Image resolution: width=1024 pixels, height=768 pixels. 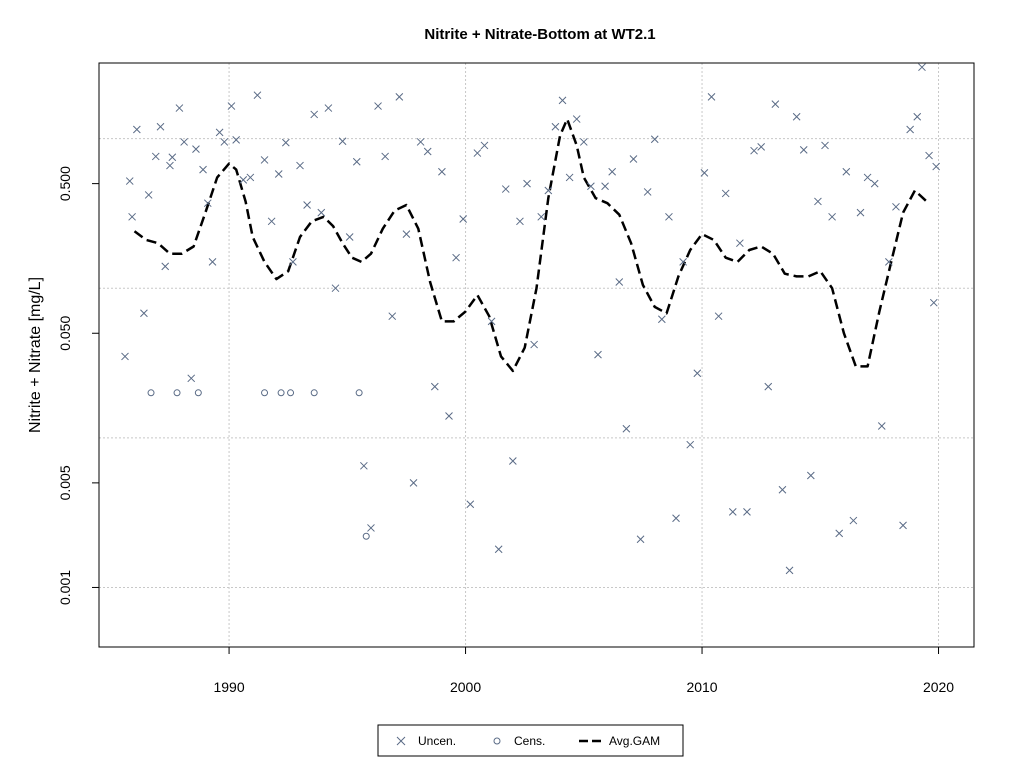 I want to click on legend-circle-marker-icon, so click(x=497, y=741).